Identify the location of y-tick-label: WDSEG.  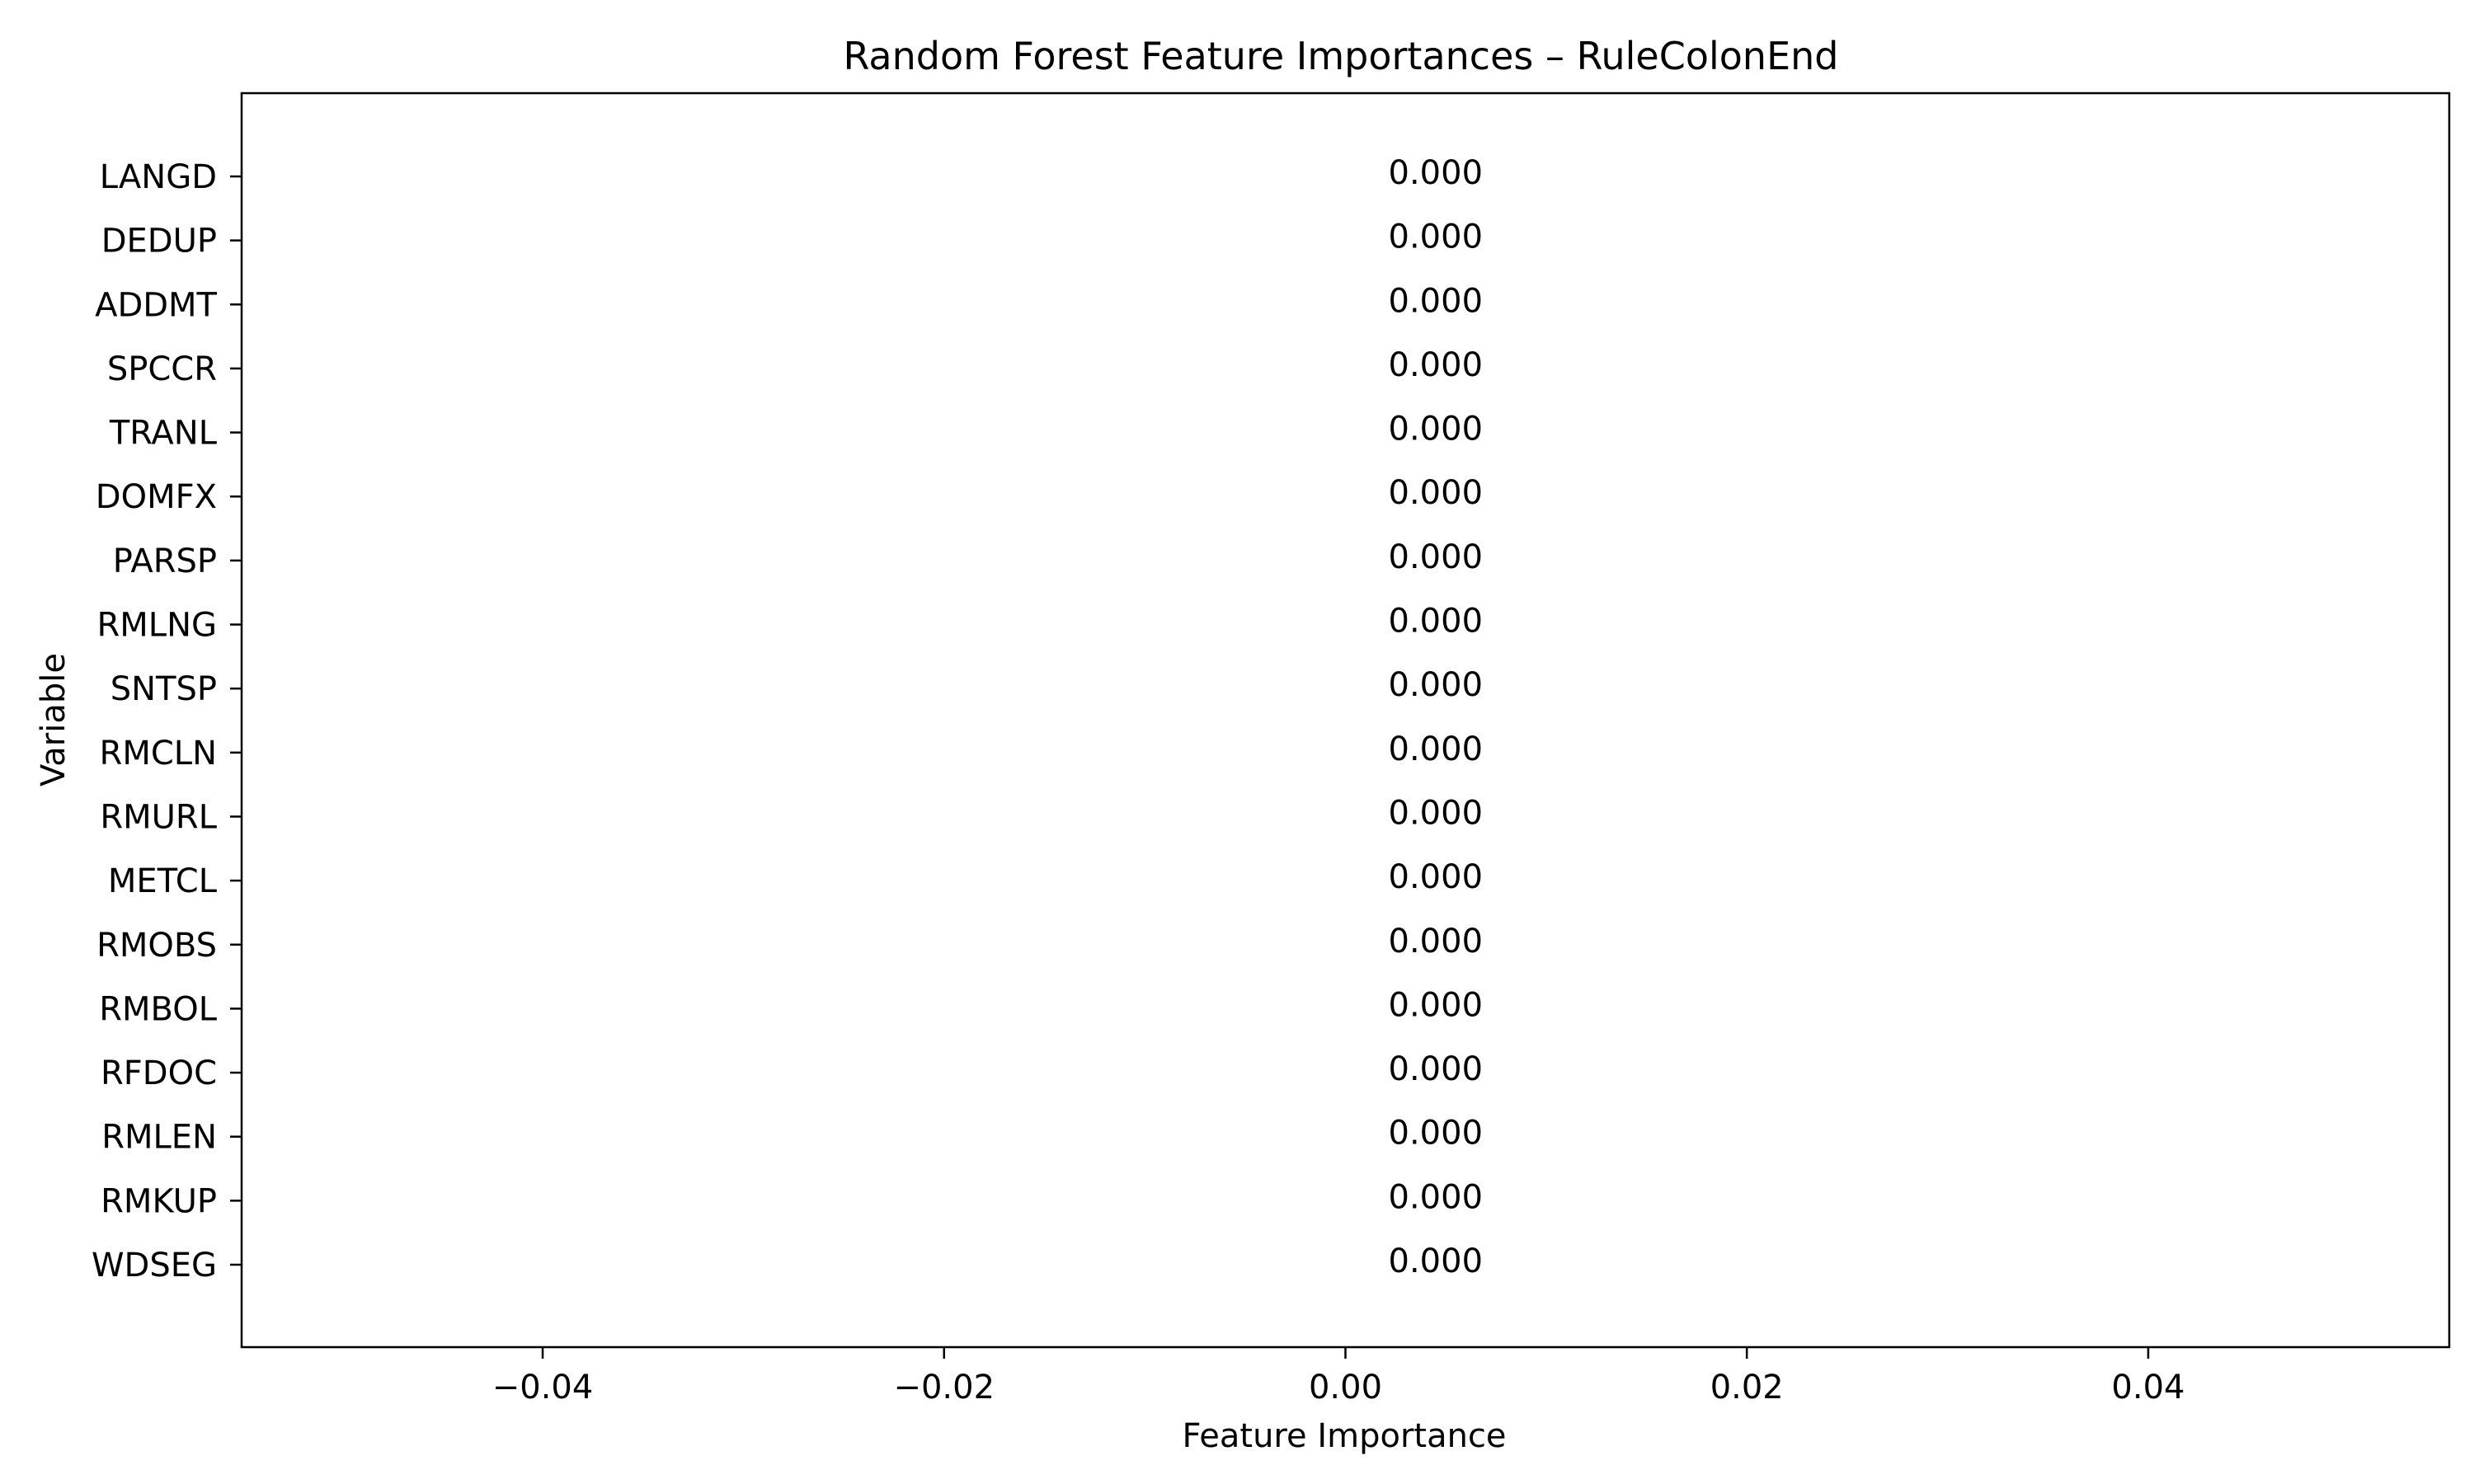
(154, 1265).